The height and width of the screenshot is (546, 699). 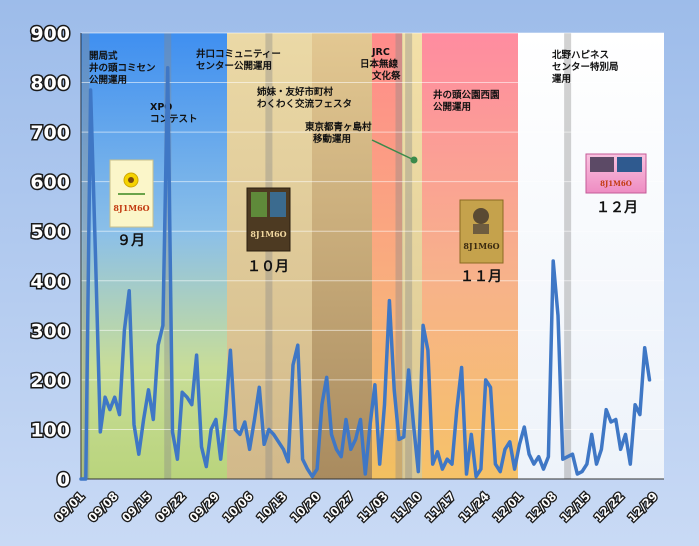 What do you see at coordinates (616, 183) in the screenshot?
I see `qsl-card-december-callsign: 8J1M6O` at bounding box center [616, 183].